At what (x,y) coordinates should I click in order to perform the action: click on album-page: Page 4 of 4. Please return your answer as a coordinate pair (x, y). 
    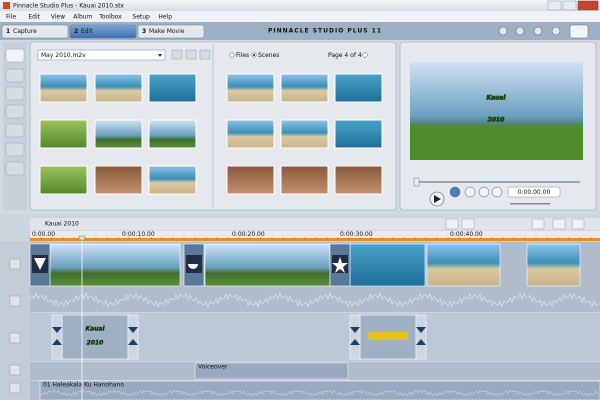
    Looking at the image, I should click on (345, 55).